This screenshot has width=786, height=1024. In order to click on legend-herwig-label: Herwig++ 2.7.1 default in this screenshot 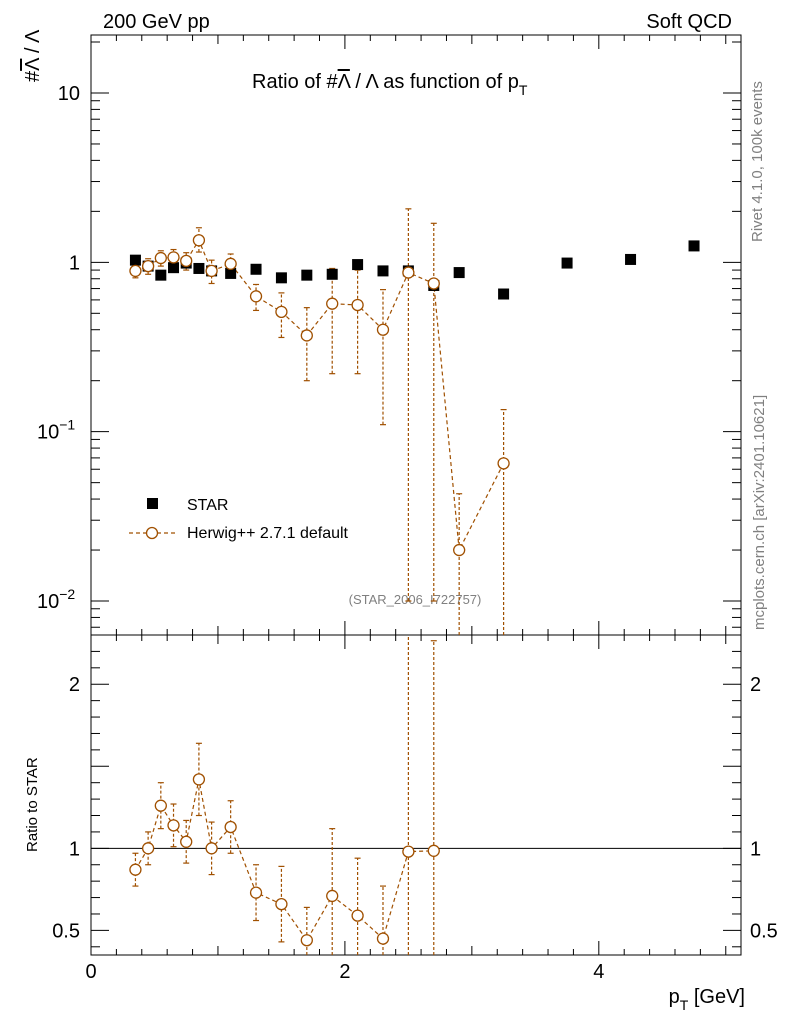, I will do `click(268, 533)`.